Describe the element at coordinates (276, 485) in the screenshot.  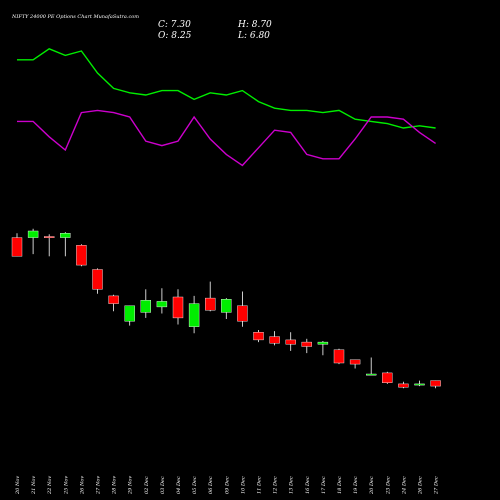
I see `x-tick-label: 12 Dec` at that location.